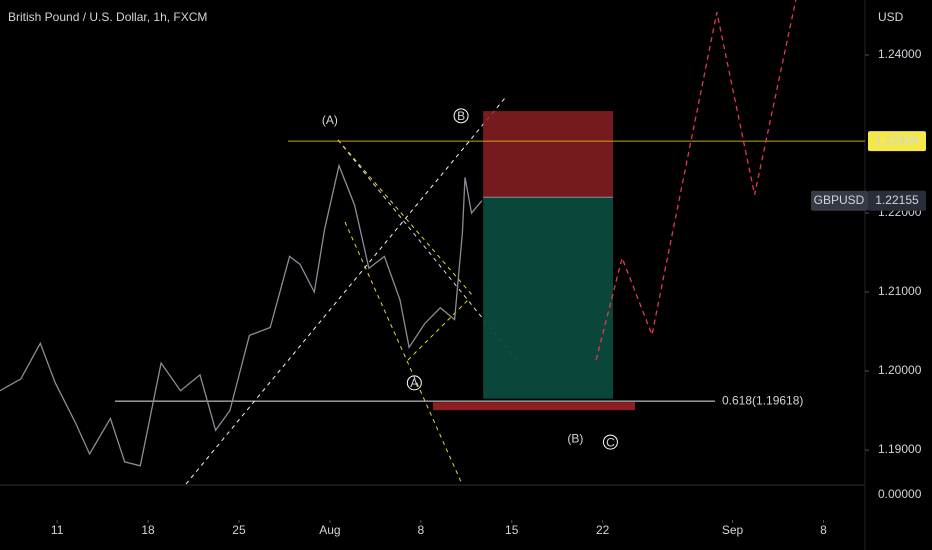  I want to click on resistance-badge, so click(897, 141).